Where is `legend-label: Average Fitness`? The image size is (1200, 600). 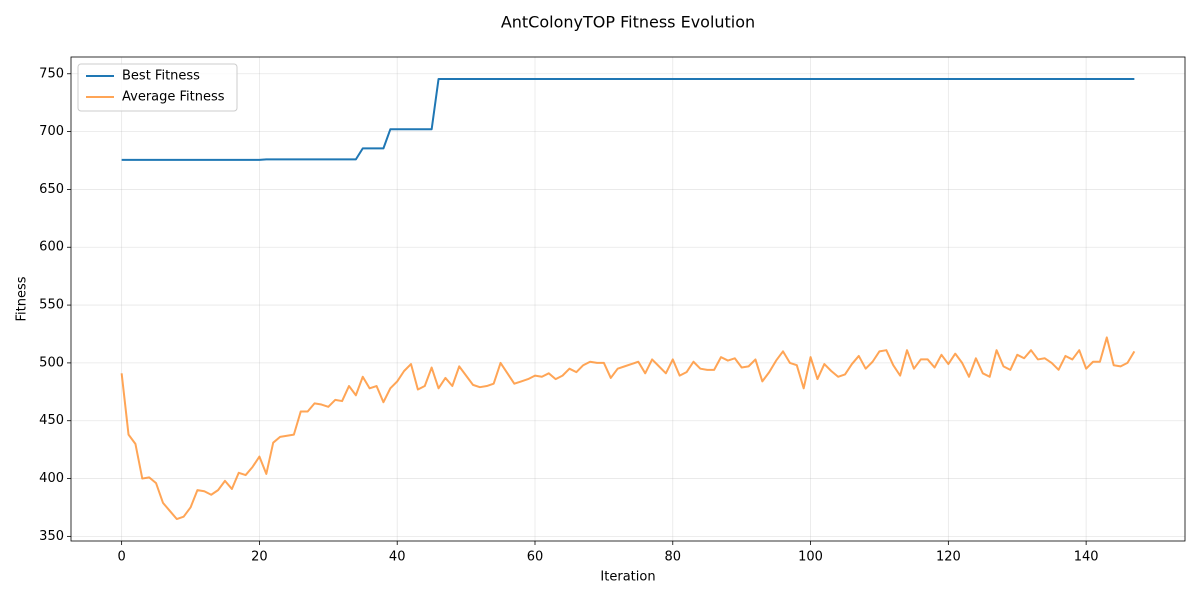
legend-label: Average Fitness is located at coordinates (173, 97).